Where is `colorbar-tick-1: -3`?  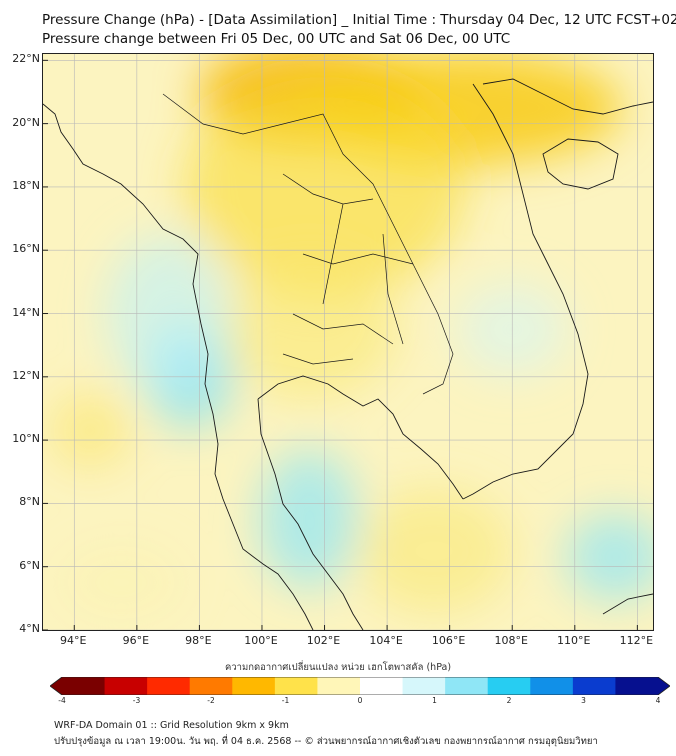
colorbar-tick-1: -3 is located at coordinates (136, 700).